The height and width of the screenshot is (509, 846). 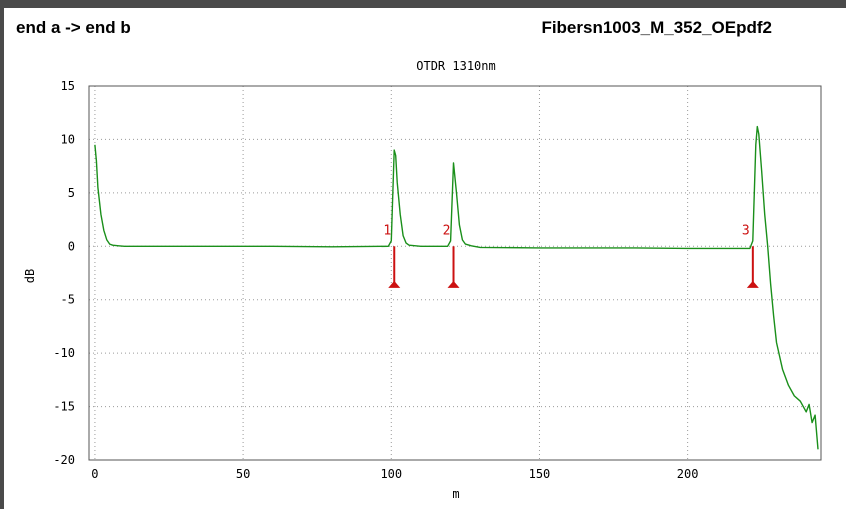 I want to click on chart-title: OTDR 1310nm, so click(x=455, y=66).